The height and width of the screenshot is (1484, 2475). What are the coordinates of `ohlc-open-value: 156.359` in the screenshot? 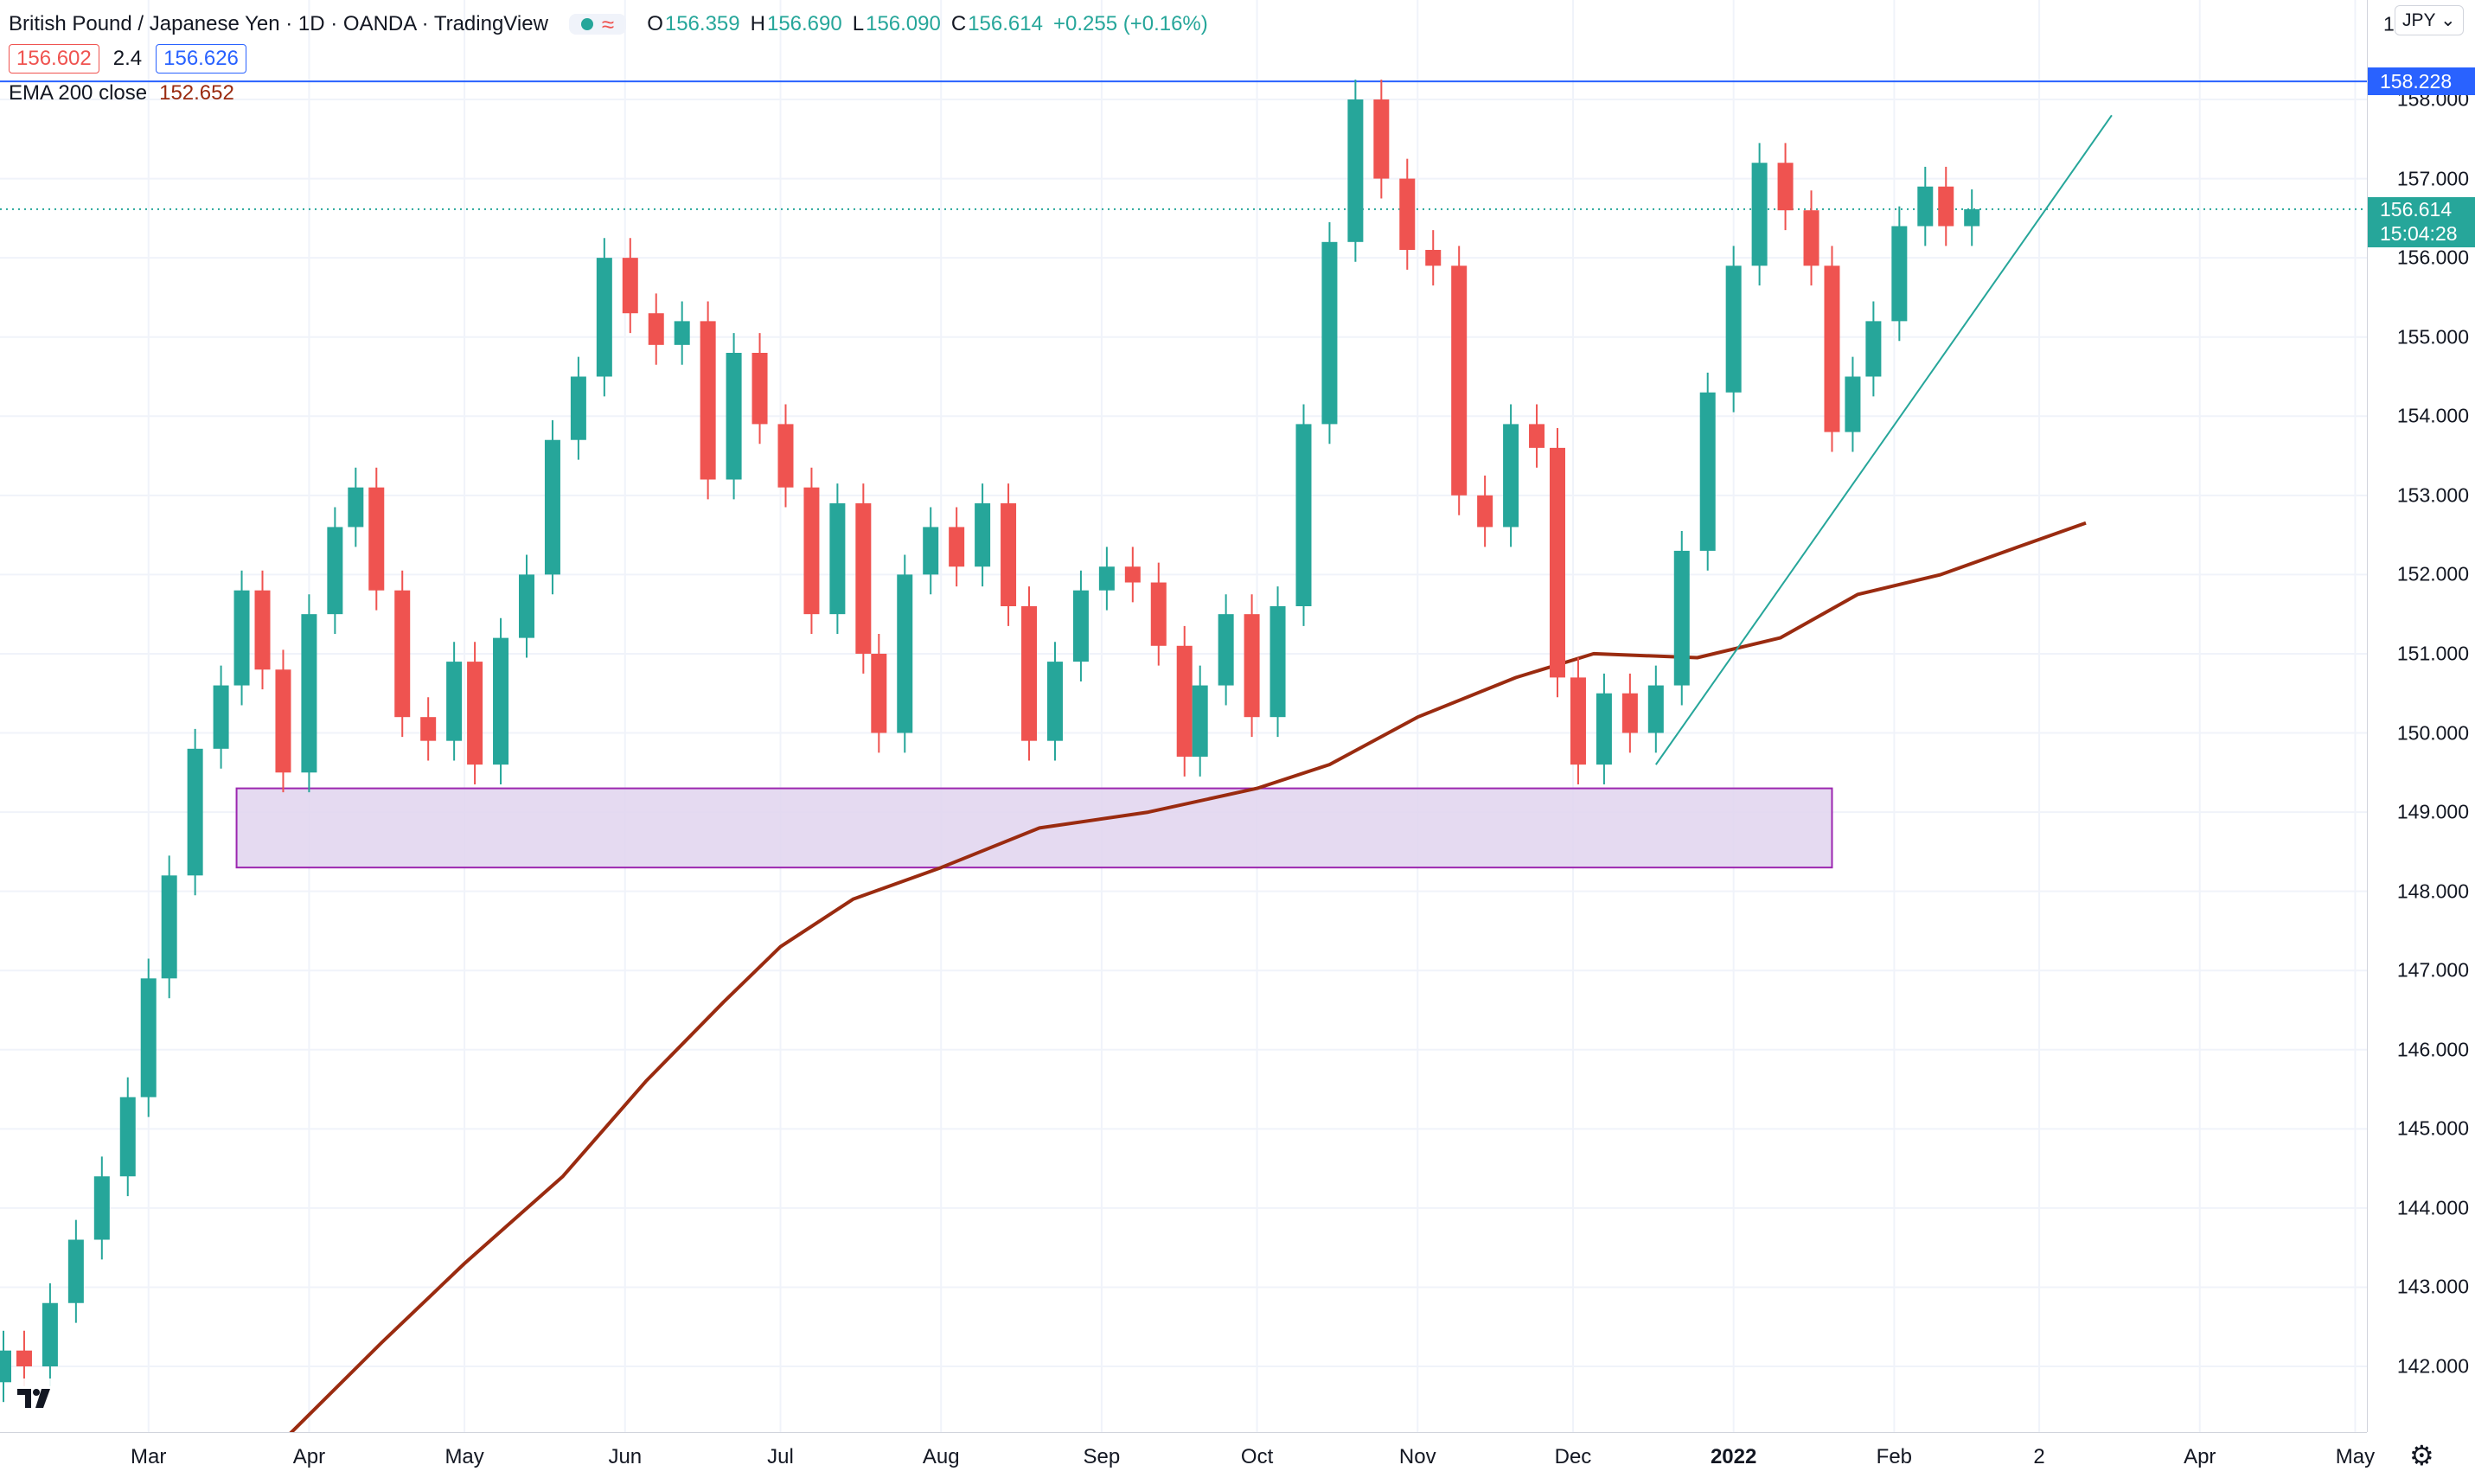 It's located at (702, 23).